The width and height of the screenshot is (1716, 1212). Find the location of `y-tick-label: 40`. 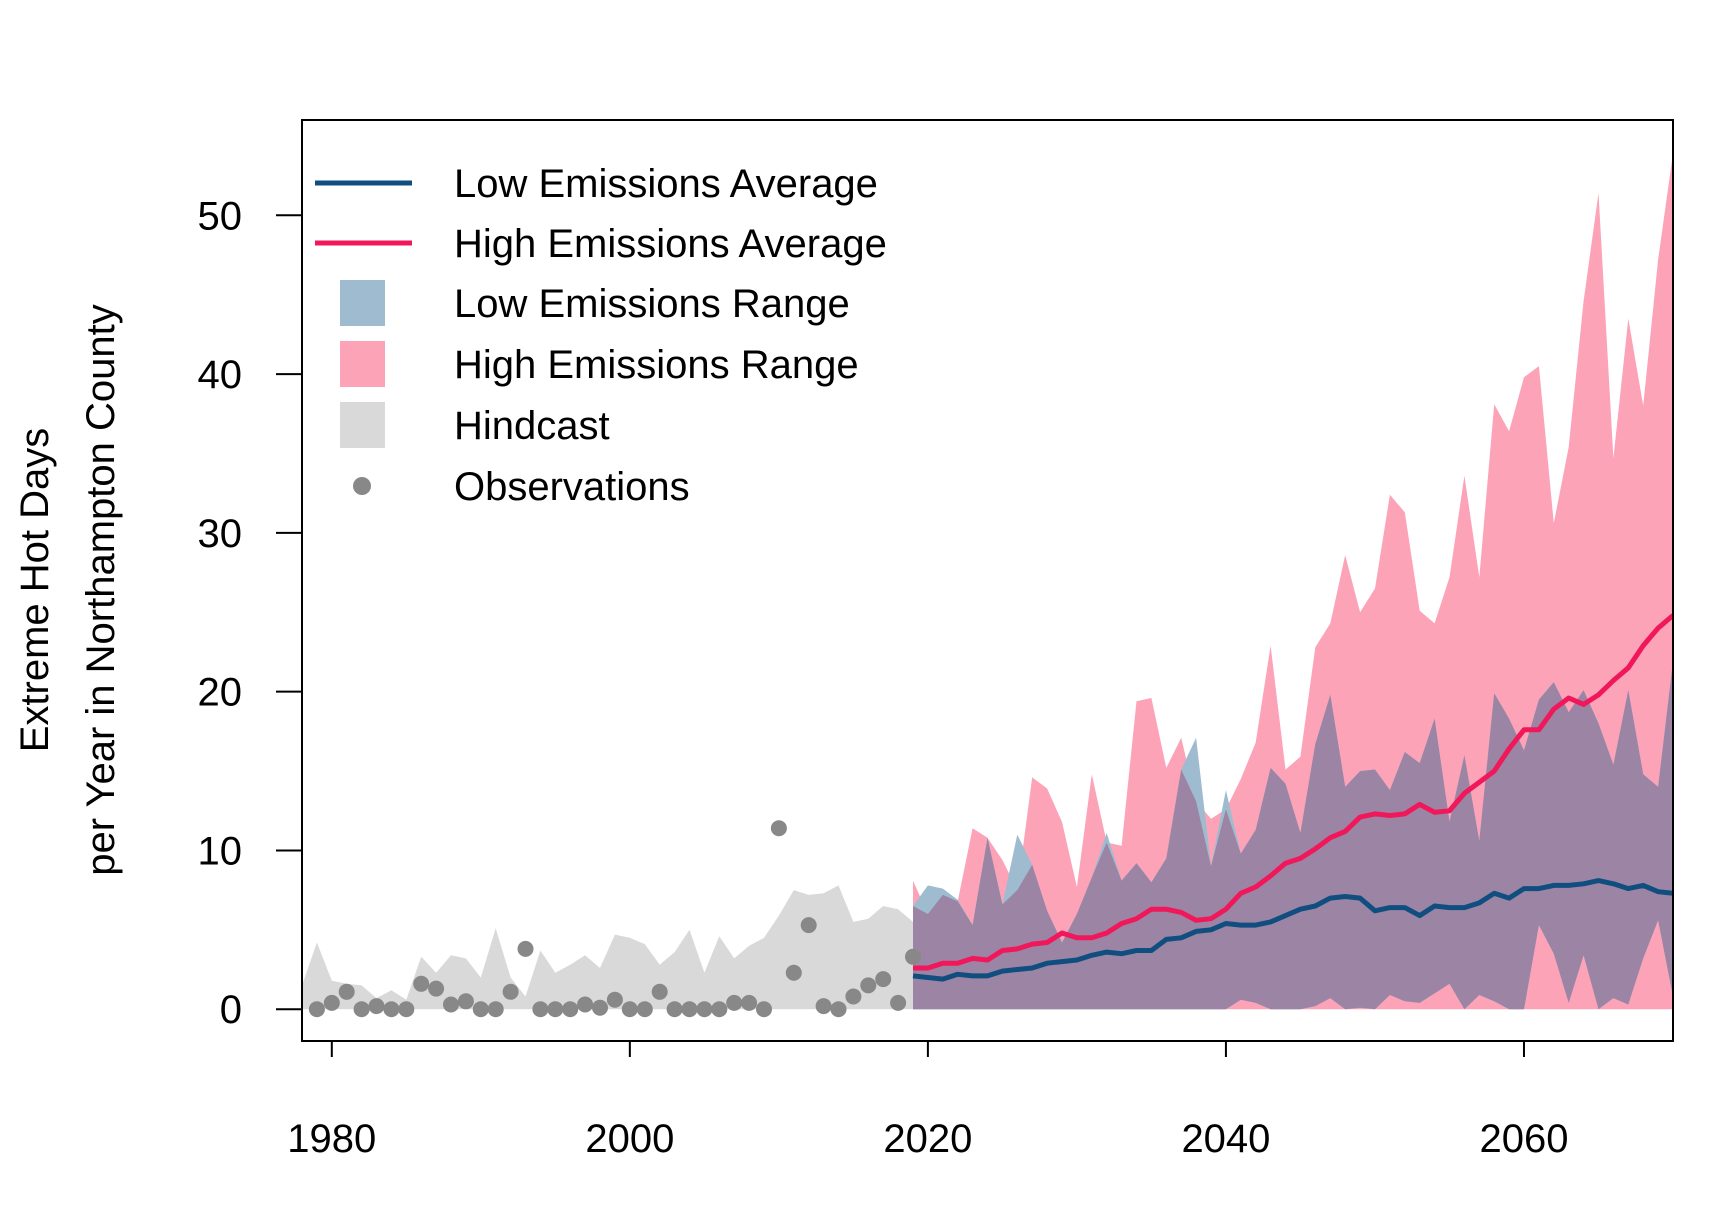

y-tick-label: 40 is located at coordinates (220, 375).